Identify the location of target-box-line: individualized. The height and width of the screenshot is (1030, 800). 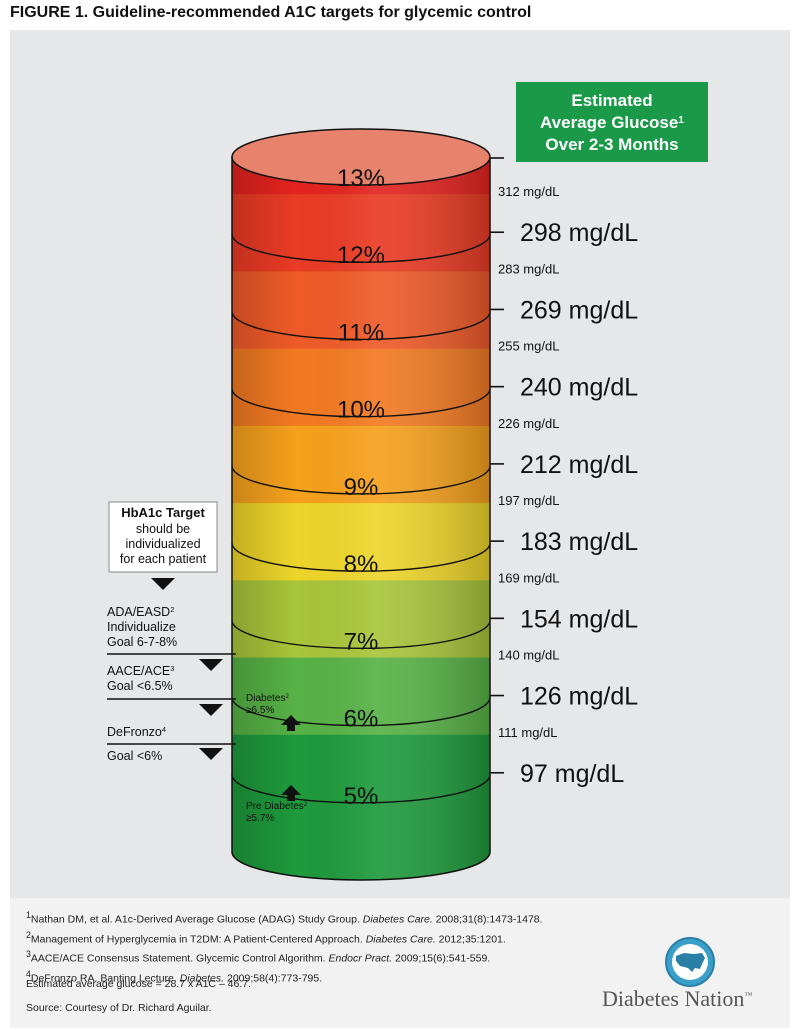
(162, 544).